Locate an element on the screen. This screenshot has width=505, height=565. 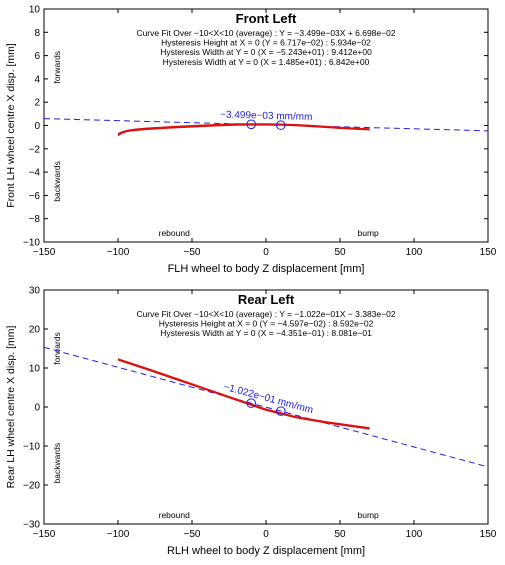
y-axis-label: Front LH wheel centre X disp. [mm] is located at coordinates (11, 125).